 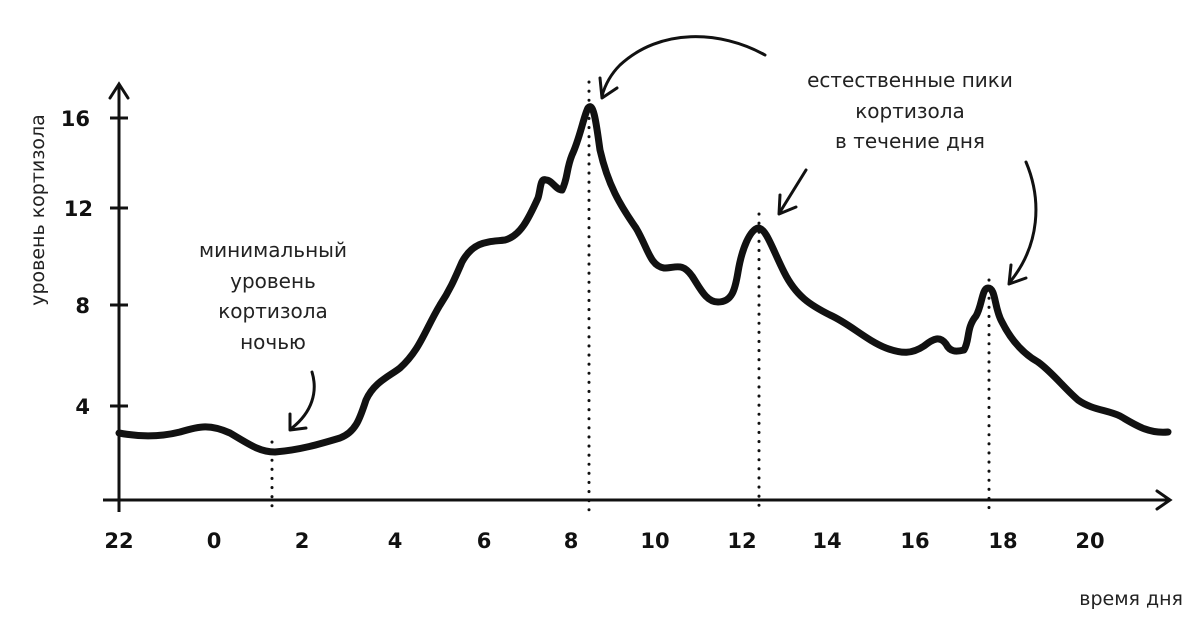 I want to click on peaks-annotation-line-3: в течение дня, so click(x=910, y=141).